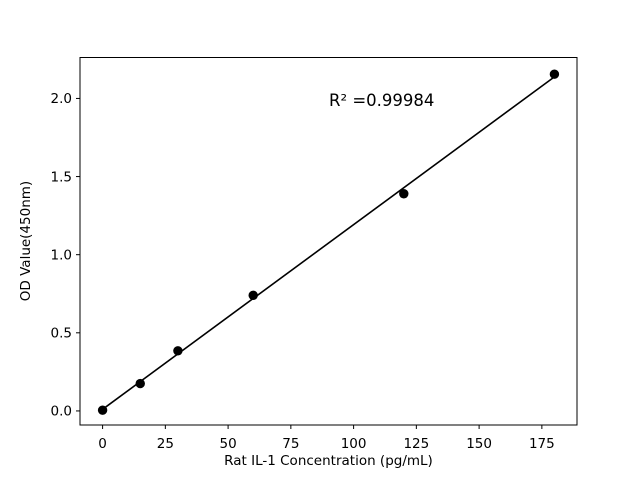 Image resolution: width=640 pixels, height=480 pixels. What do you see at coordinates (26, 241) in the screenshot?
I see `y-axis-label: OD Value(450nm)` at bounding box center [26, 241].